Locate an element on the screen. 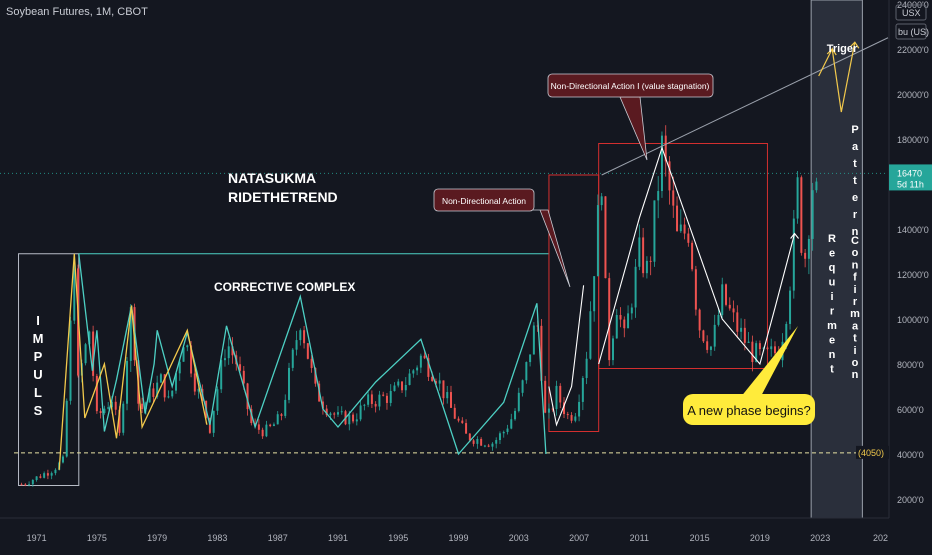  new-phase-text: A new phase begins? is located at coordinates (749, 410).